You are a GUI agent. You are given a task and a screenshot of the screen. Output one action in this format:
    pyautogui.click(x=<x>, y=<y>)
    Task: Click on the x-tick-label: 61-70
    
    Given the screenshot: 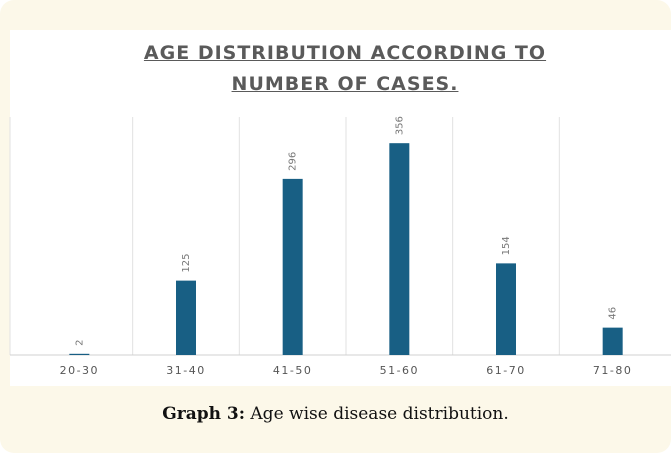 What is the action you would take?
    pyautogui.click(x=505, y=370)
    